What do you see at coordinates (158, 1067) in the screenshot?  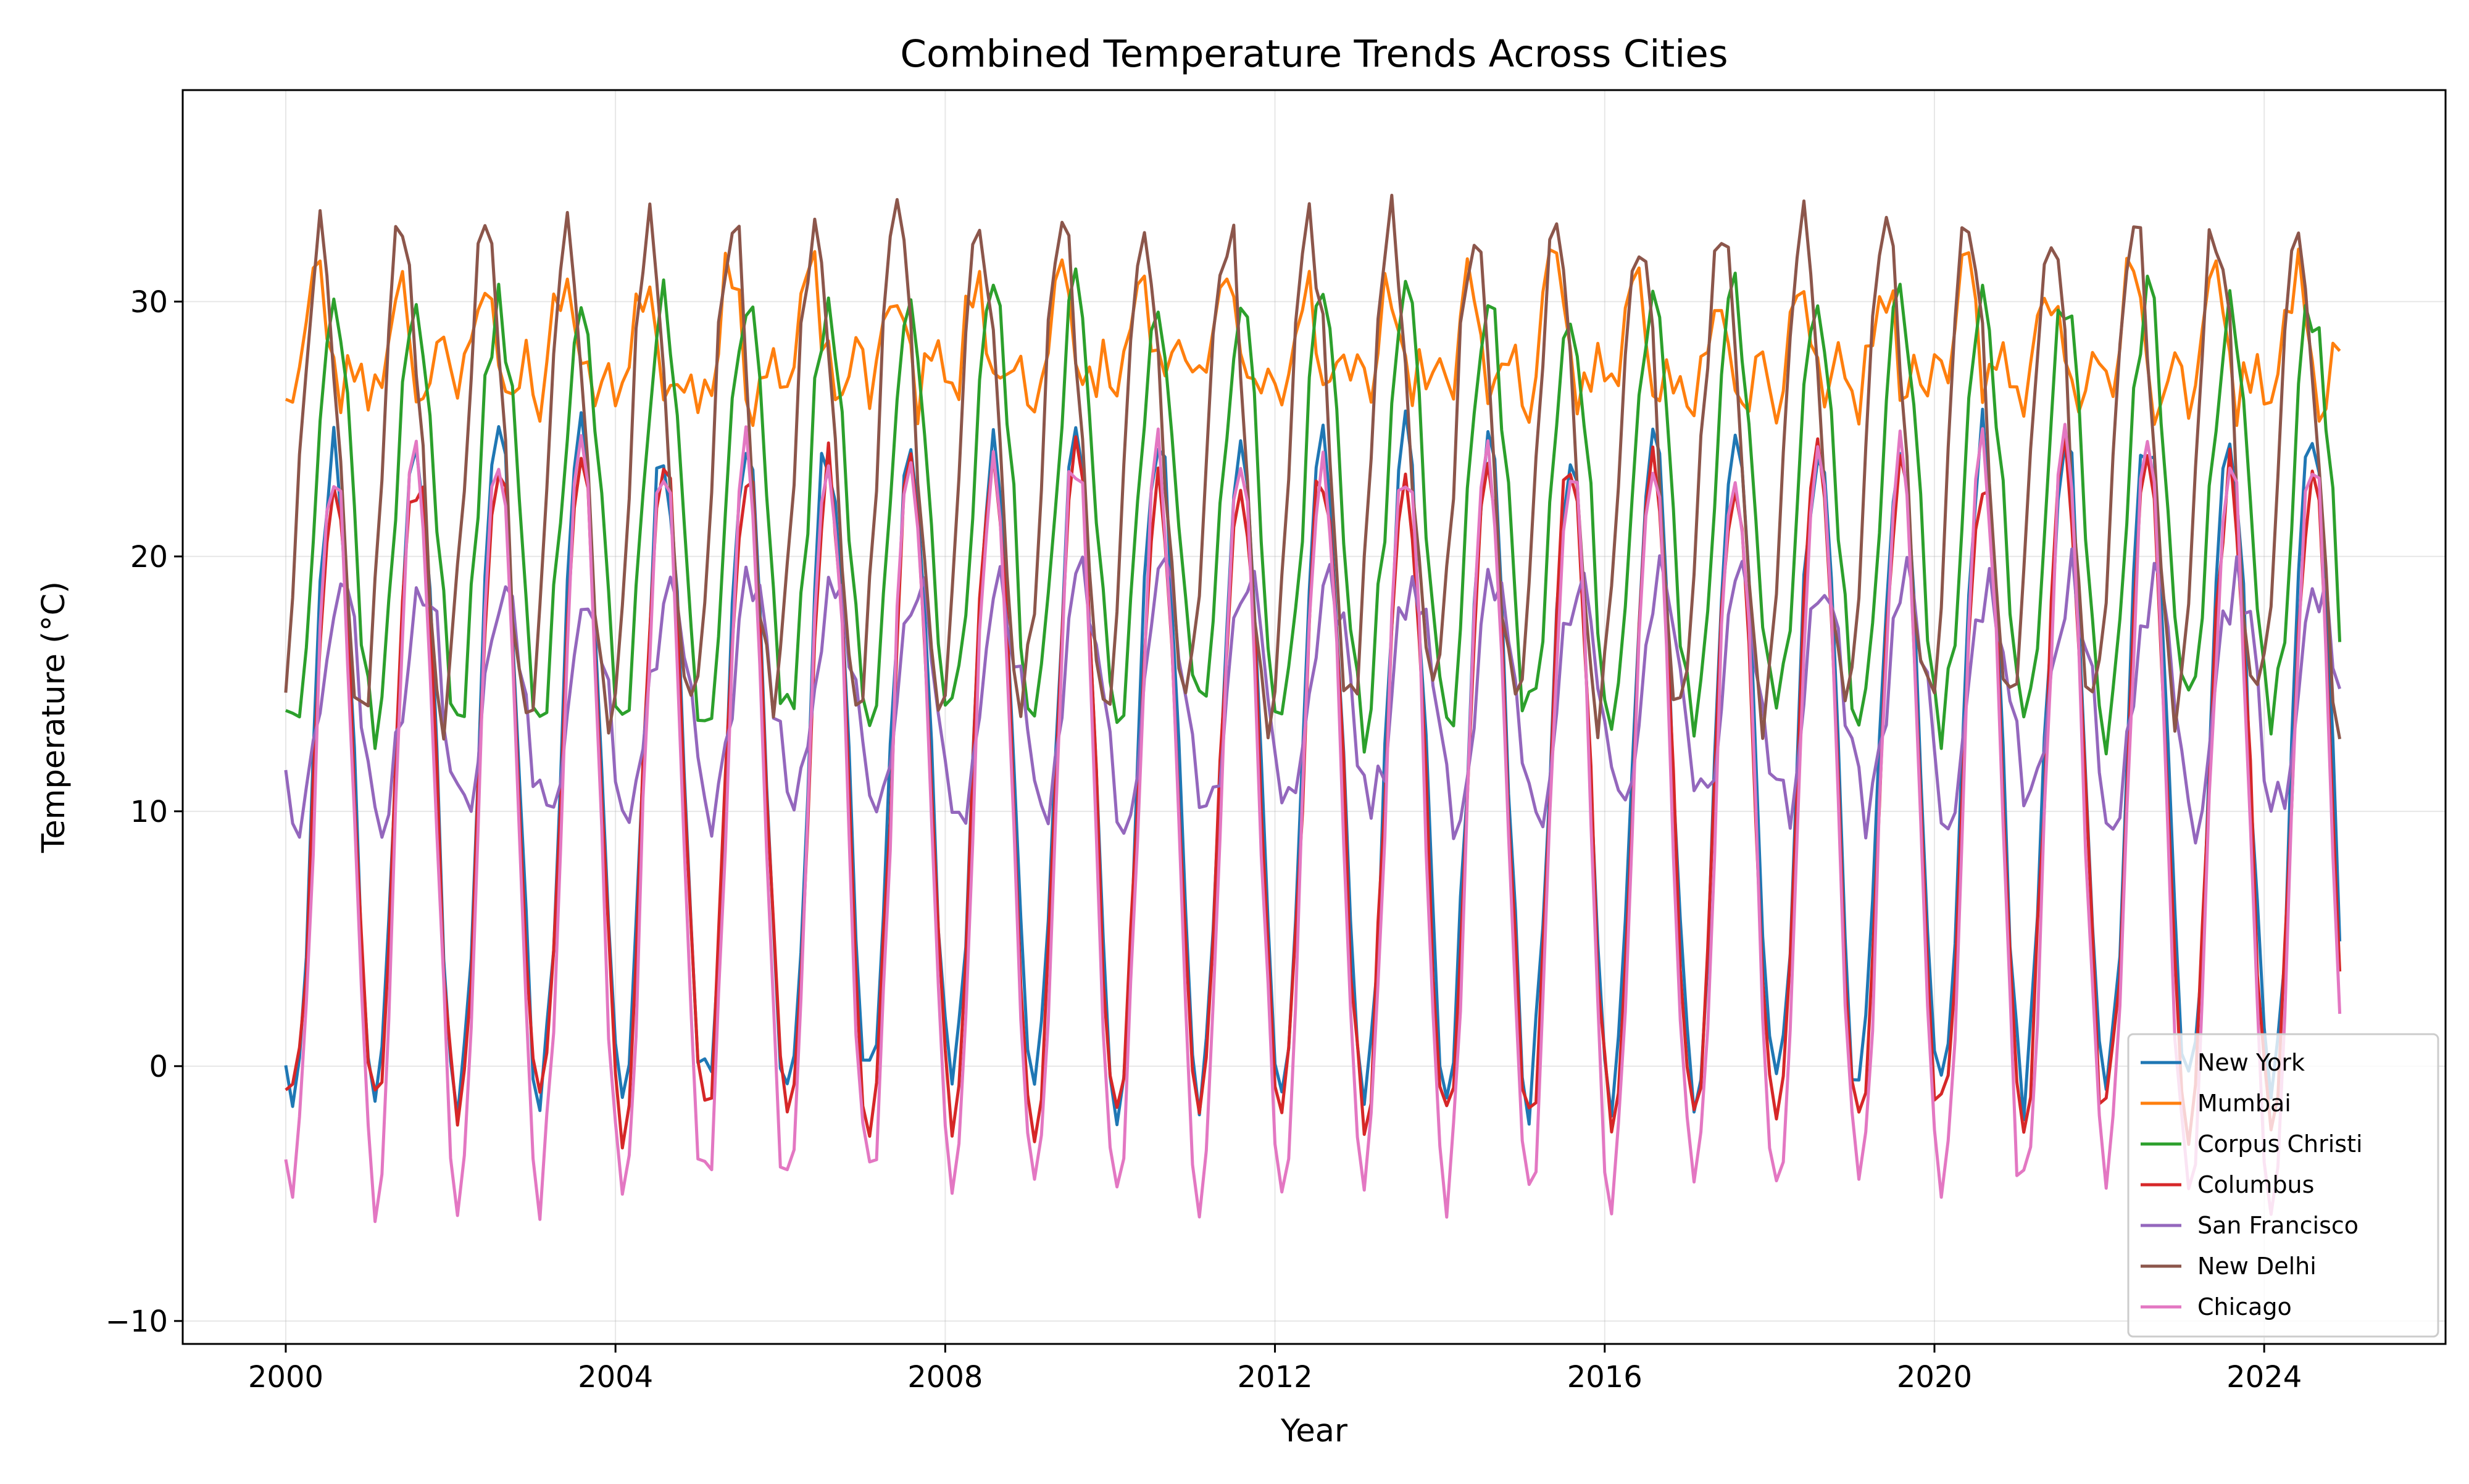 I see `y-tick-label: 0` at bounding box center [158, 1067].